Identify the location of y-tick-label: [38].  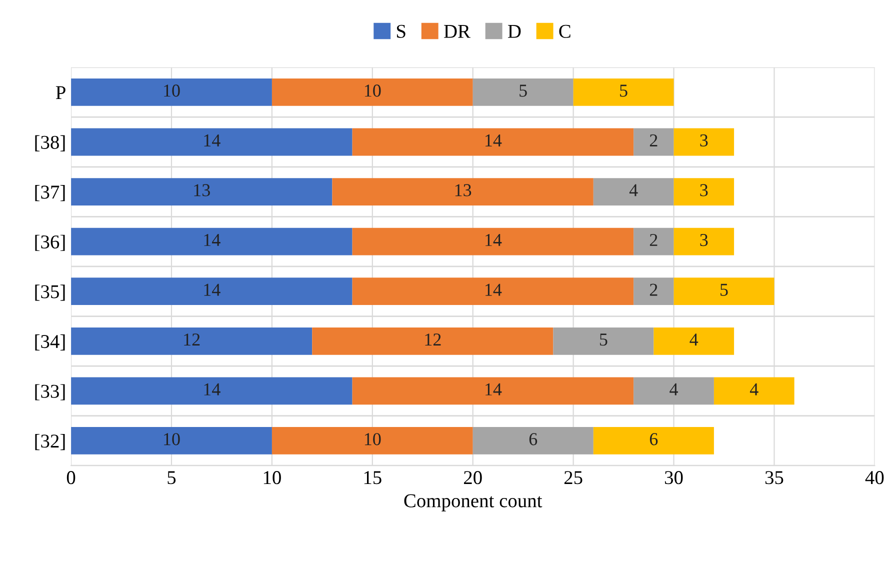
(50, 143).